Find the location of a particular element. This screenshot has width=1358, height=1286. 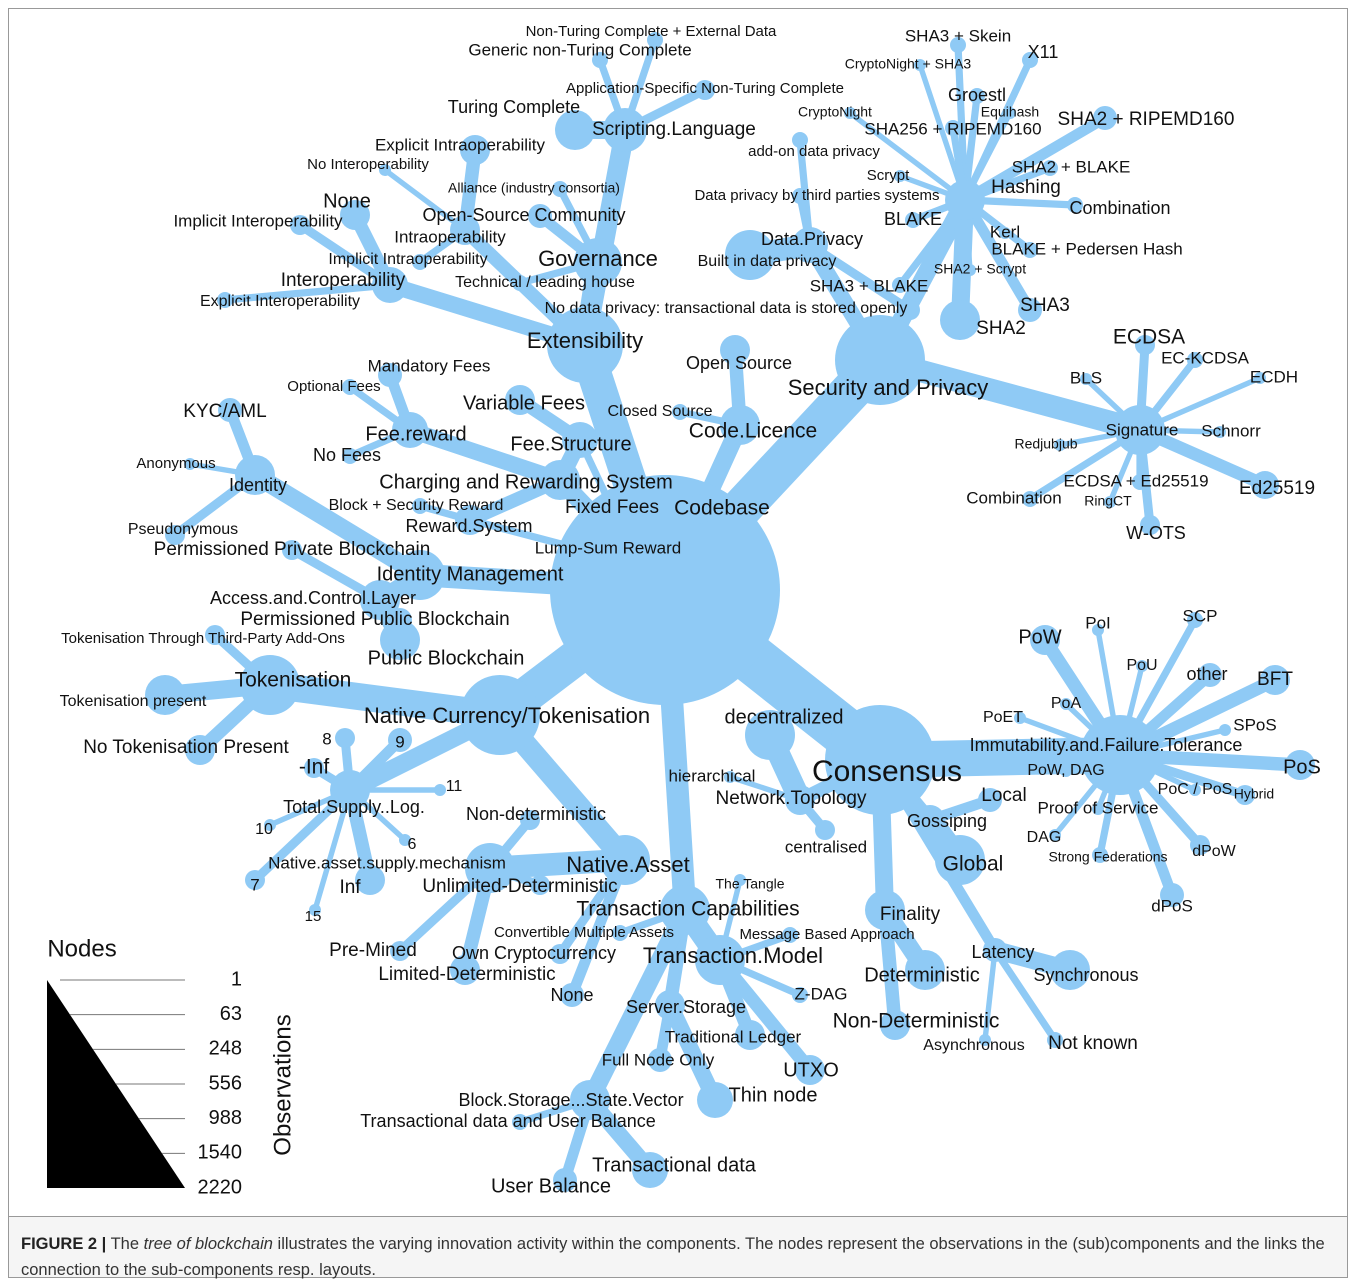

node-label: PoA is located at coordinates (1066, 703).